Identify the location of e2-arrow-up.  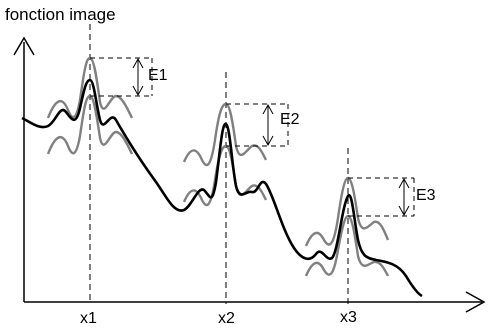
(268, 109).